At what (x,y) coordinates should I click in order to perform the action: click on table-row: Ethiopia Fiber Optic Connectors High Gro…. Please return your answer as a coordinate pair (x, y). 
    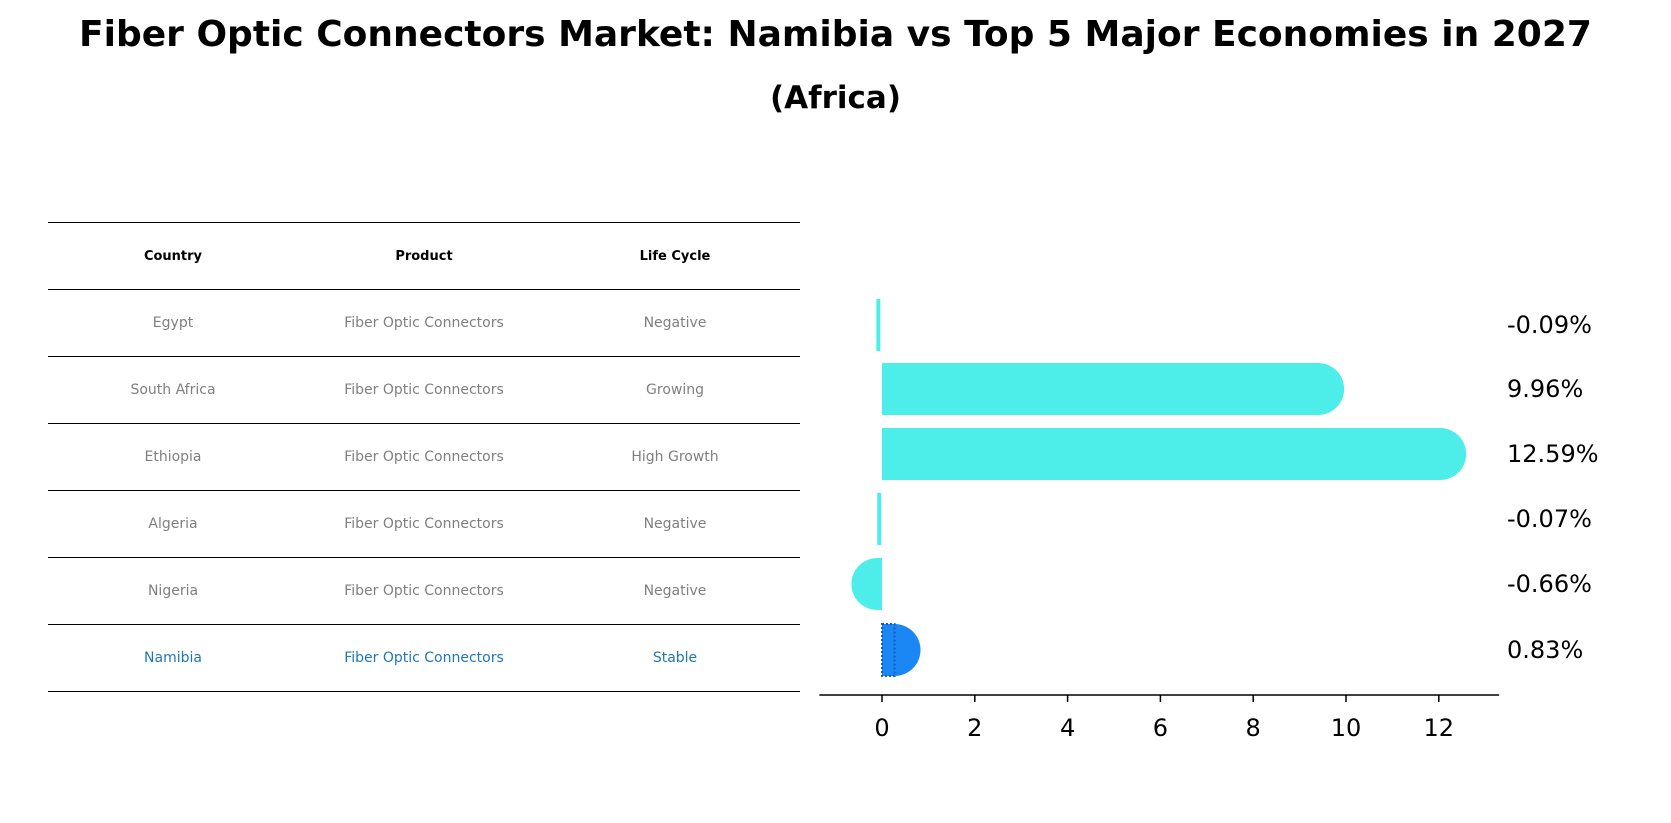
    Looking at the image, I should click on (424, 457).